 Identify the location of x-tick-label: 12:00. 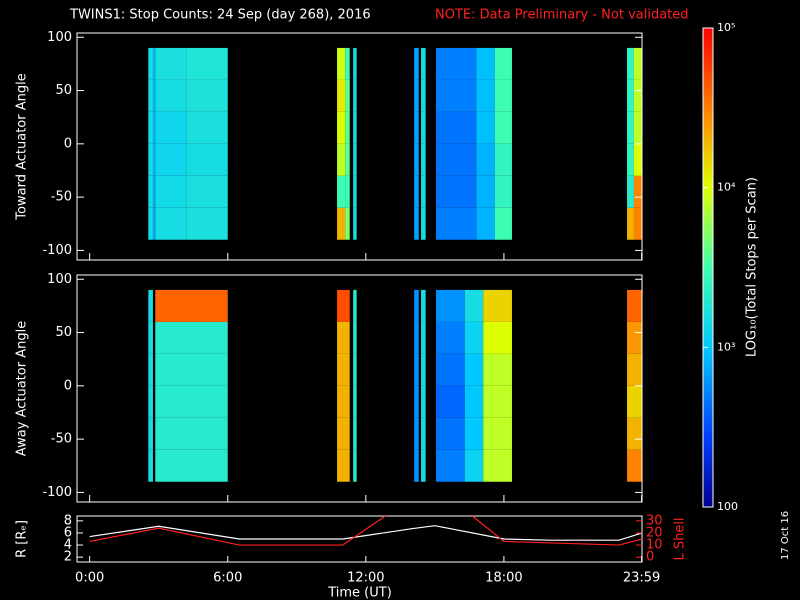
(365, 578).